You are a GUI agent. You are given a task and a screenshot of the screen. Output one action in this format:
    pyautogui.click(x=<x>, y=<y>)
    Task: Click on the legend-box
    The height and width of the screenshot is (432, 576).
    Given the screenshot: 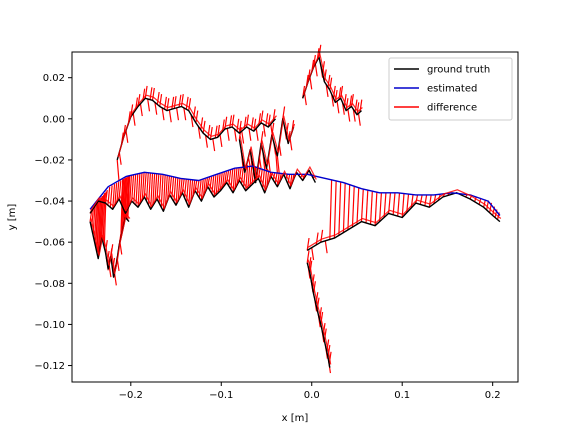 What is the action you would take?
    pyautogui.click(x=450, y=89)
    